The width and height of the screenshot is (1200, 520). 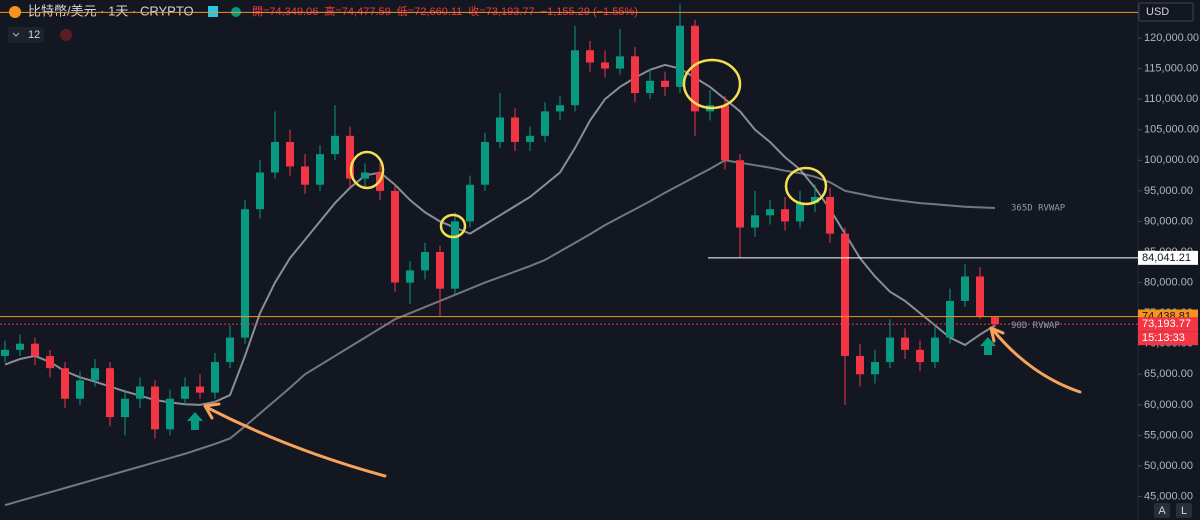 I want to click on symbol-title: 比特幣/美元 · 1天 · CRYPTO, so click(x=111, y=10).